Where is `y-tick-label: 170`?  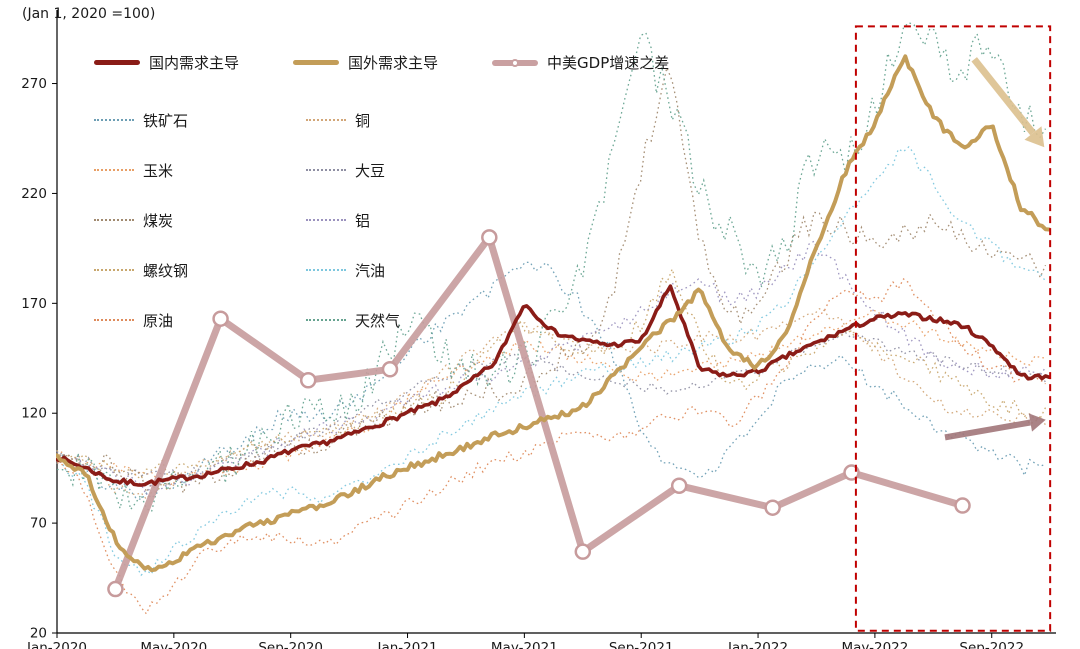
y-tick-label: 170 is located at coordinates (34, 304).